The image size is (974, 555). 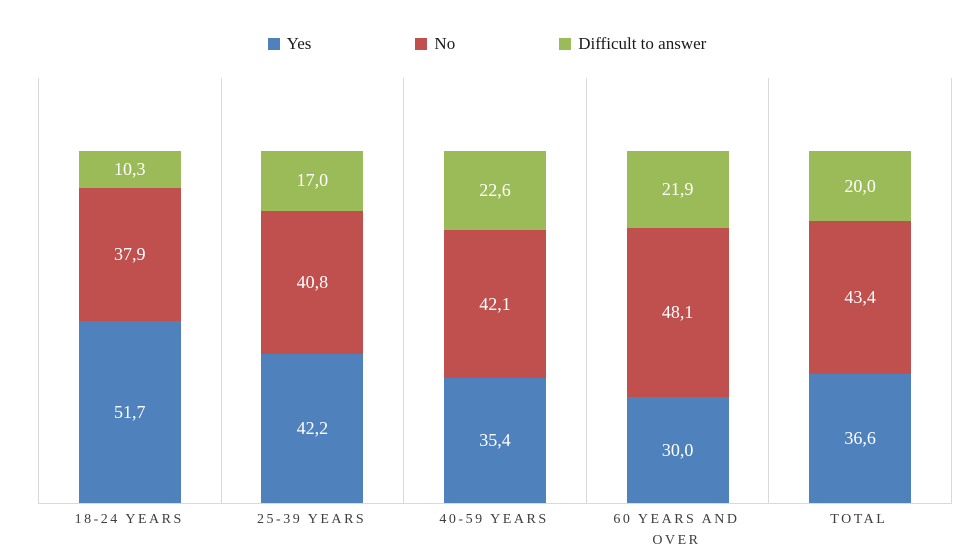 I want to click on value-label: 30,0, so click(x=677, y=449).